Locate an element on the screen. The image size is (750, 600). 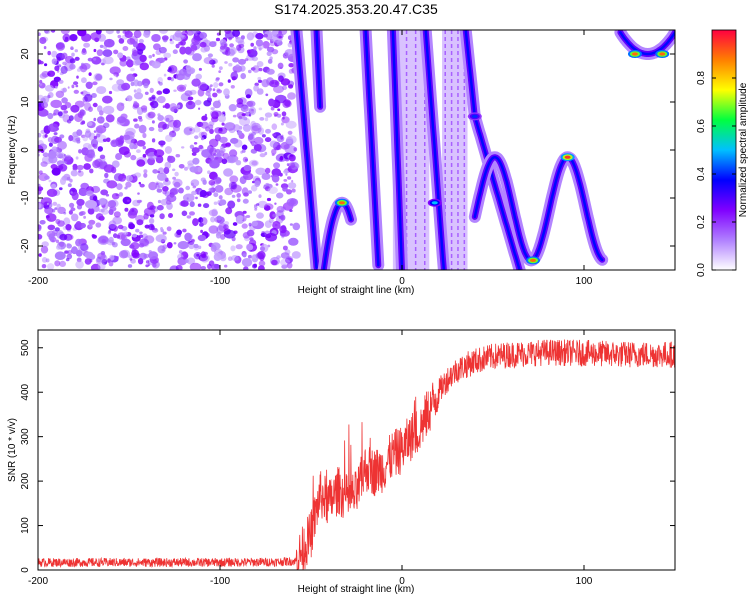
track-core is located at coordinates (306, 149).